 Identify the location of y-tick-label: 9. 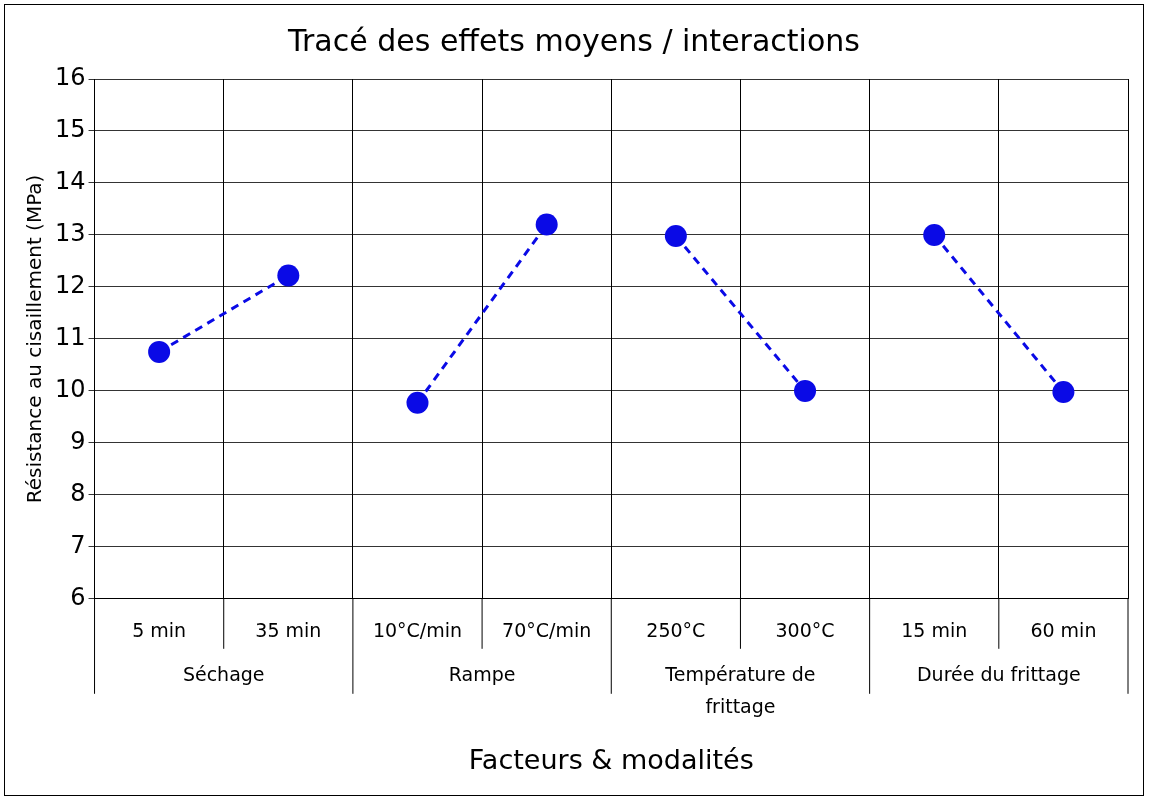
(78, 441).